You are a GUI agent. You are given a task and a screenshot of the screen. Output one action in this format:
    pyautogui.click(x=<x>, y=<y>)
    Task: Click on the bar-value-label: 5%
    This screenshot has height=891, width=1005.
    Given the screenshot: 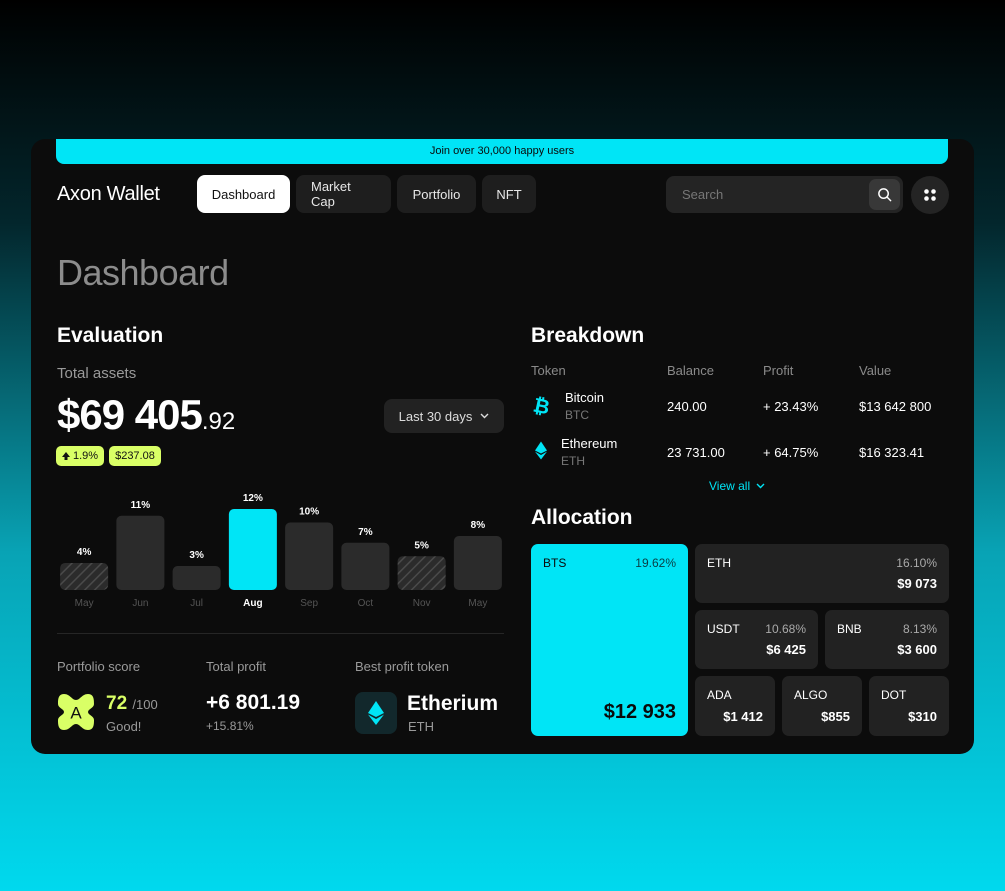 What is the action you would take?
    pyautogui.click(x=421, y=545)
    